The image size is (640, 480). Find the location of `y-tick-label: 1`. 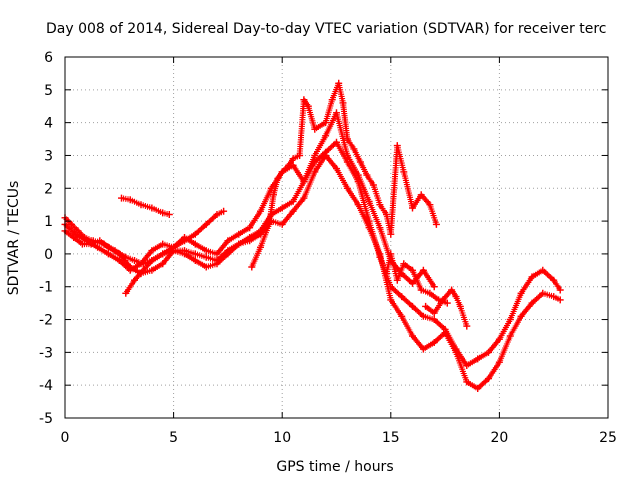

y-tick-label: 1 is located at coordinates (48, 222).